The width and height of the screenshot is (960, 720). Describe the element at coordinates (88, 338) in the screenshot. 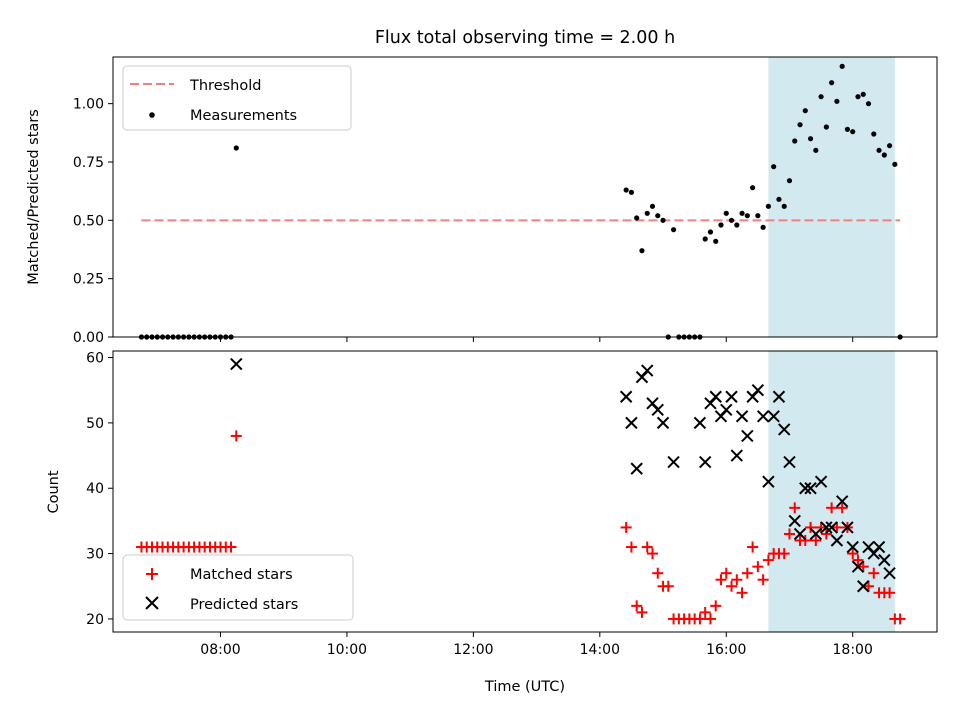

I see `top-ytick-label: 0.00` at that location.